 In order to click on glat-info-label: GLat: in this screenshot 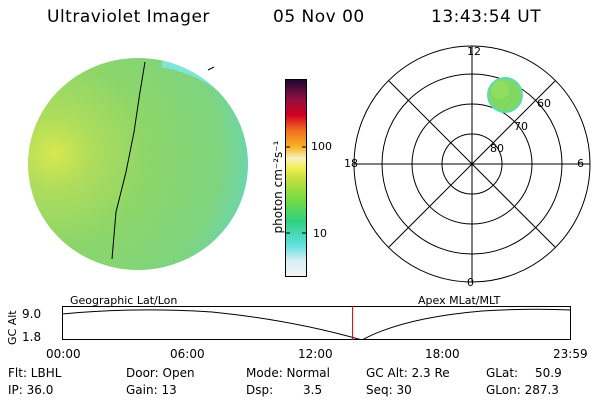, I will do `click(502, 373)`.